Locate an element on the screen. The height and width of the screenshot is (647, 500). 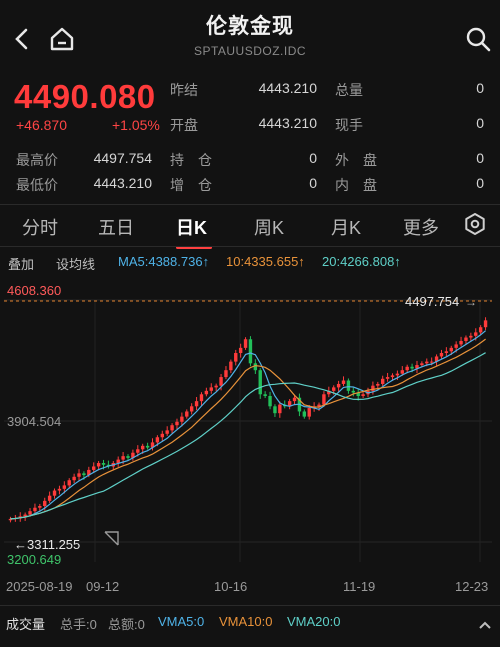
price-change-pct: +1.05% is located at coordinates (136, 125).